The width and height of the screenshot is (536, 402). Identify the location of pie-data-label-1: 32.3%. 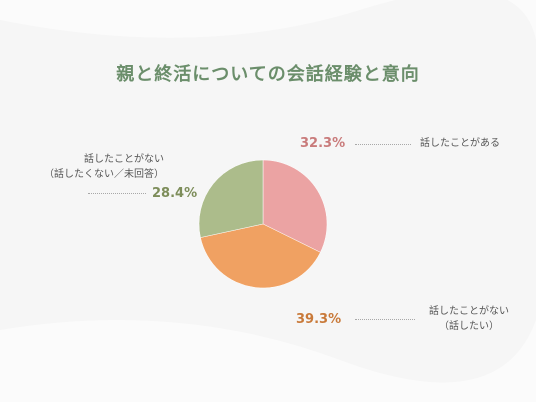
(323, 143).